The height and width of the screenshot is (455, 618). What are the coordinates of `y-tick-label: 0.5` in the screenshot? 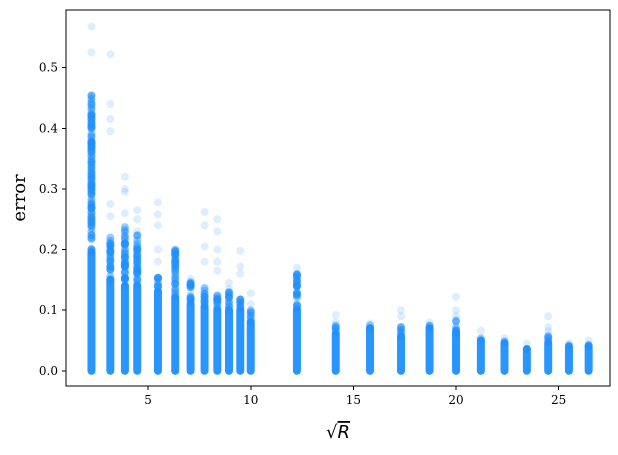 It's located at (48, 68).